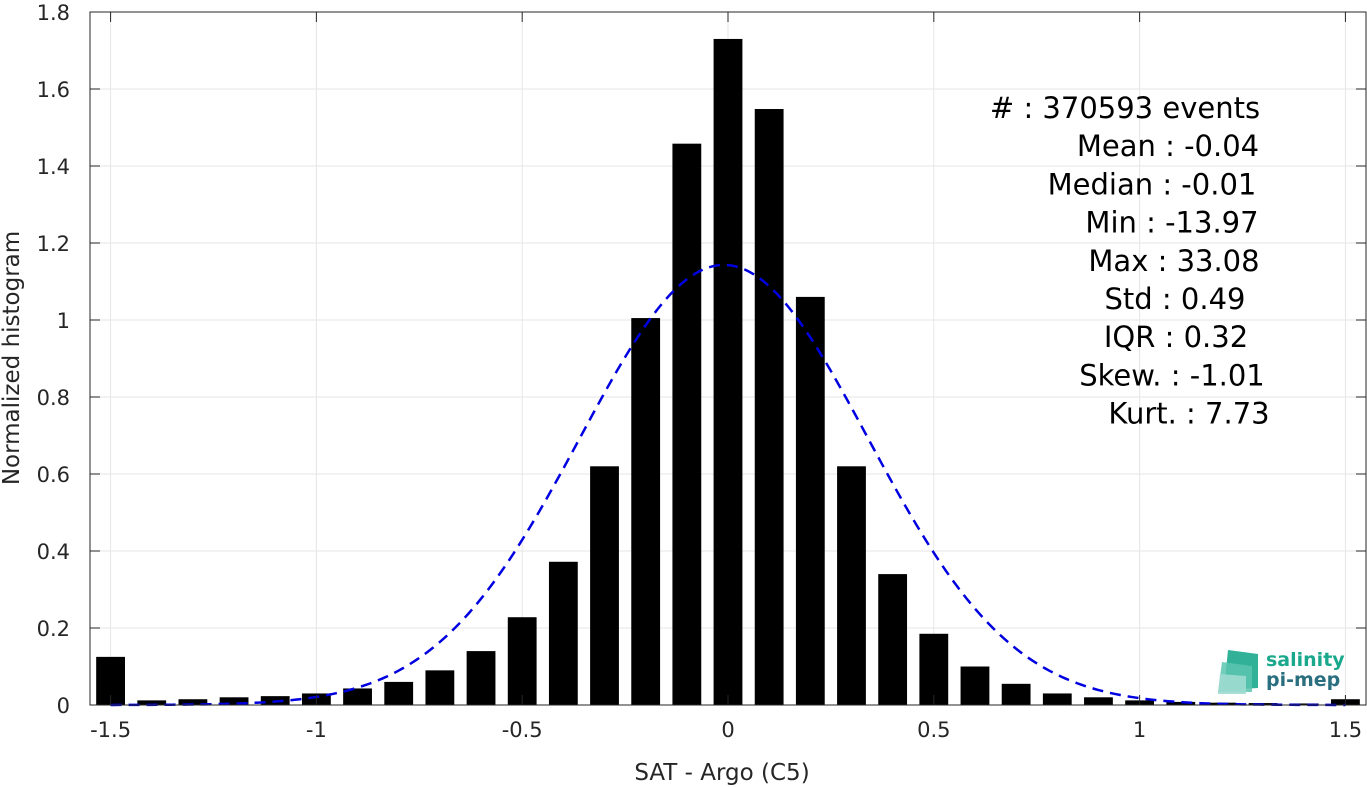 This screenshot has width=1367, height=787. Describe the element at coordinates (1188, 414) in the screenshot. I see `stats-line: Kurt. : 7.73` at that location.